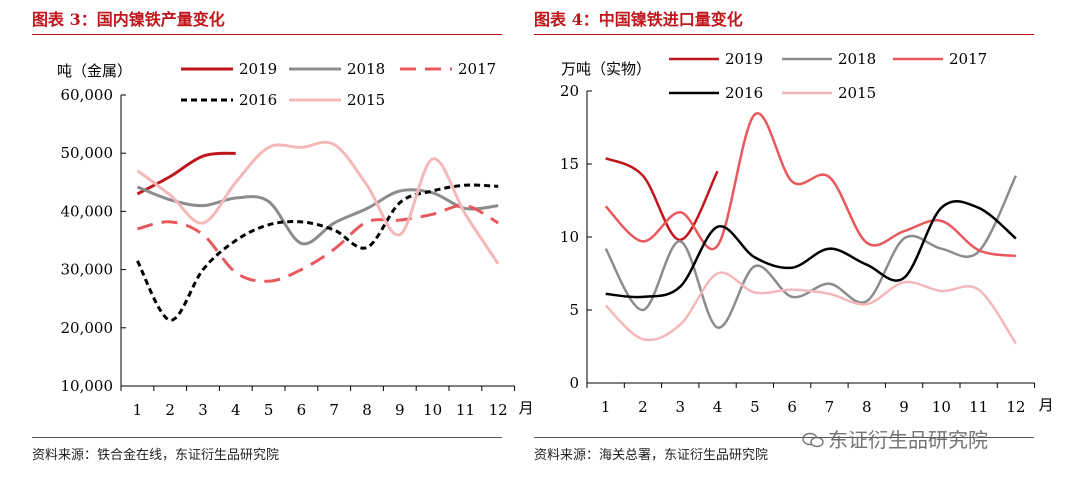  Describe the element at coordinates (569, 237) in the screenshot. I see `y-tick-label: 10` at that location.